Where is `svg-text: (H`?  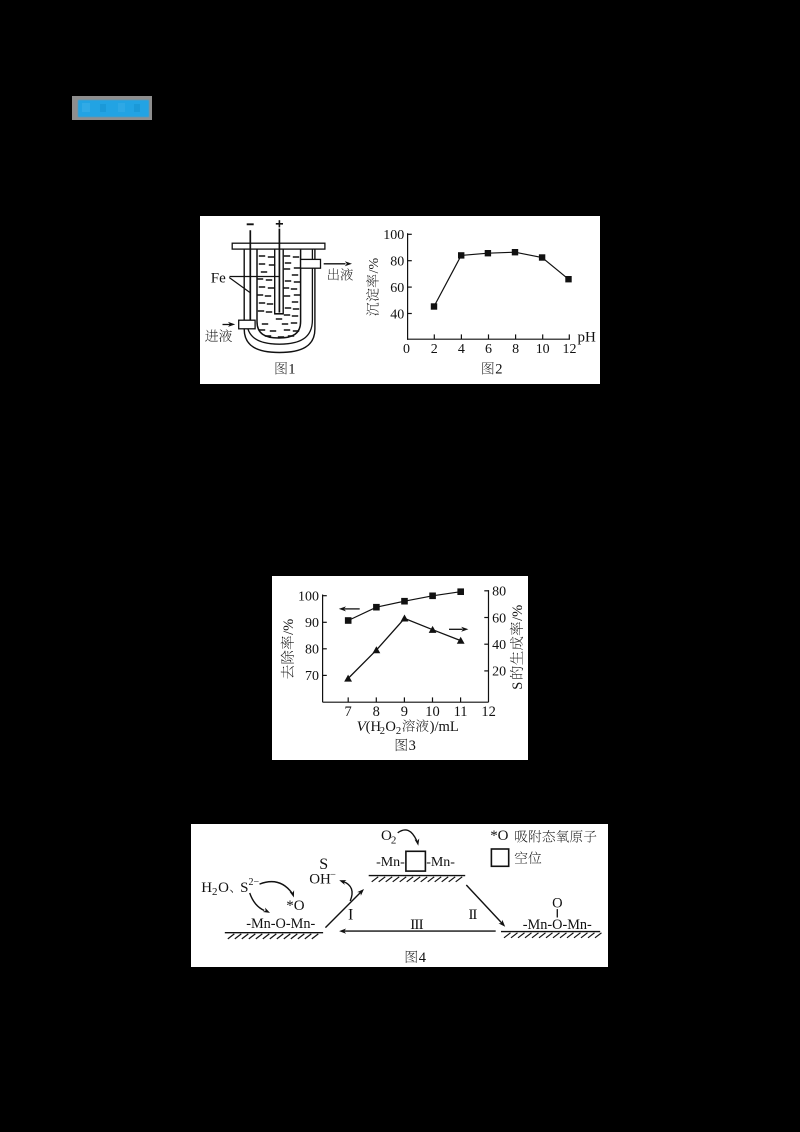 svg-text: (H is located at coordinates (373, 726).